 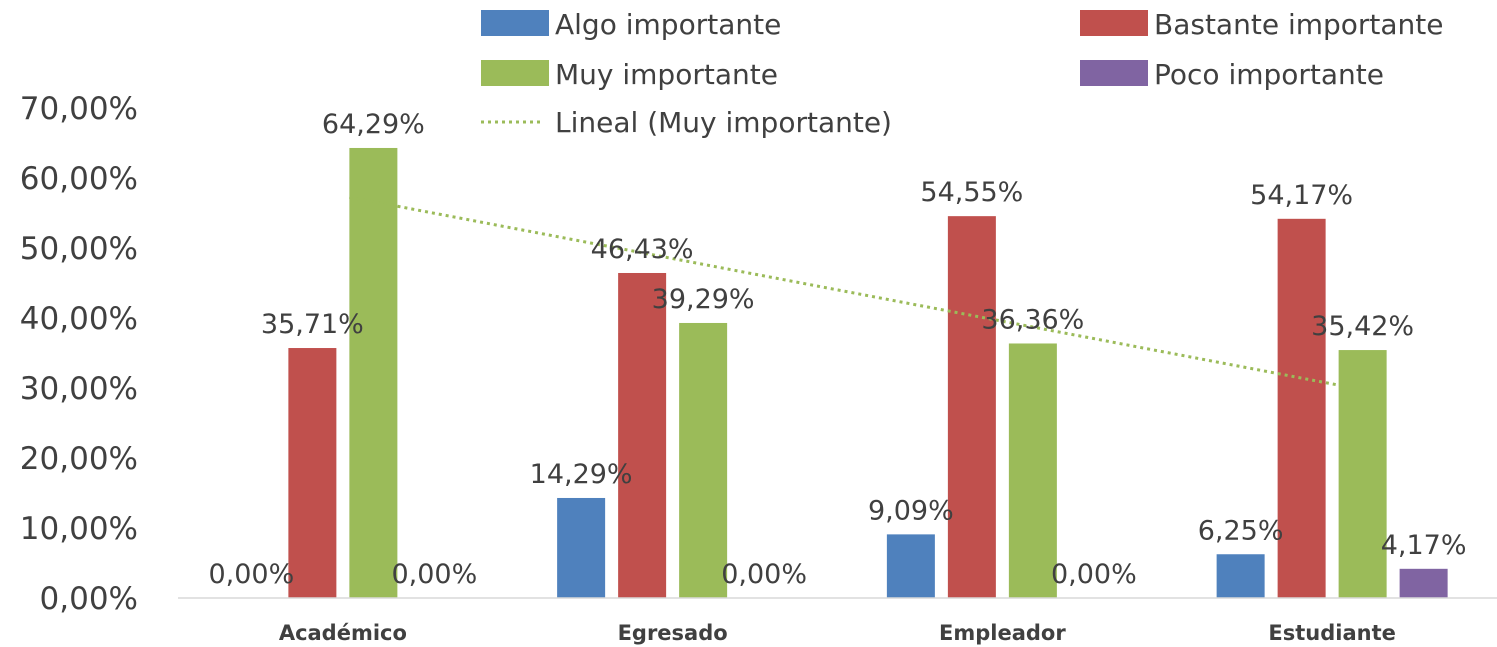 What do you see at coordinates (910, 566) in the screenshot?
I see `bar-algo-importante-empleador` at bounding box center [910, 566].